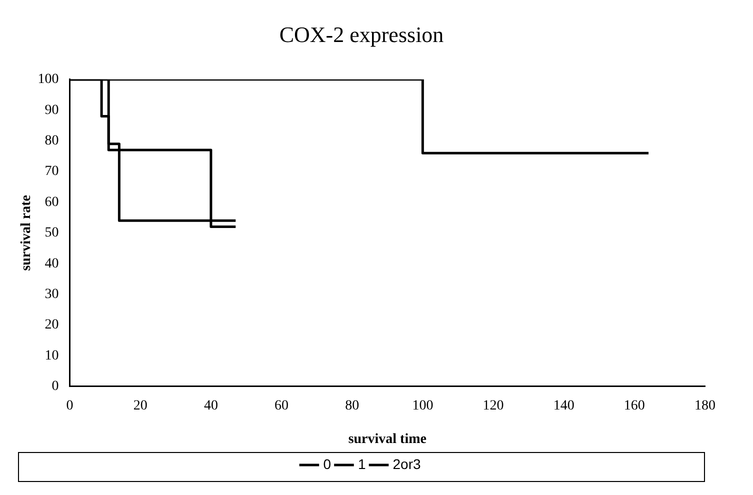 This screenshot has height=495, width=753. I want to click on x-tick-label: 80, so click(352, 406).